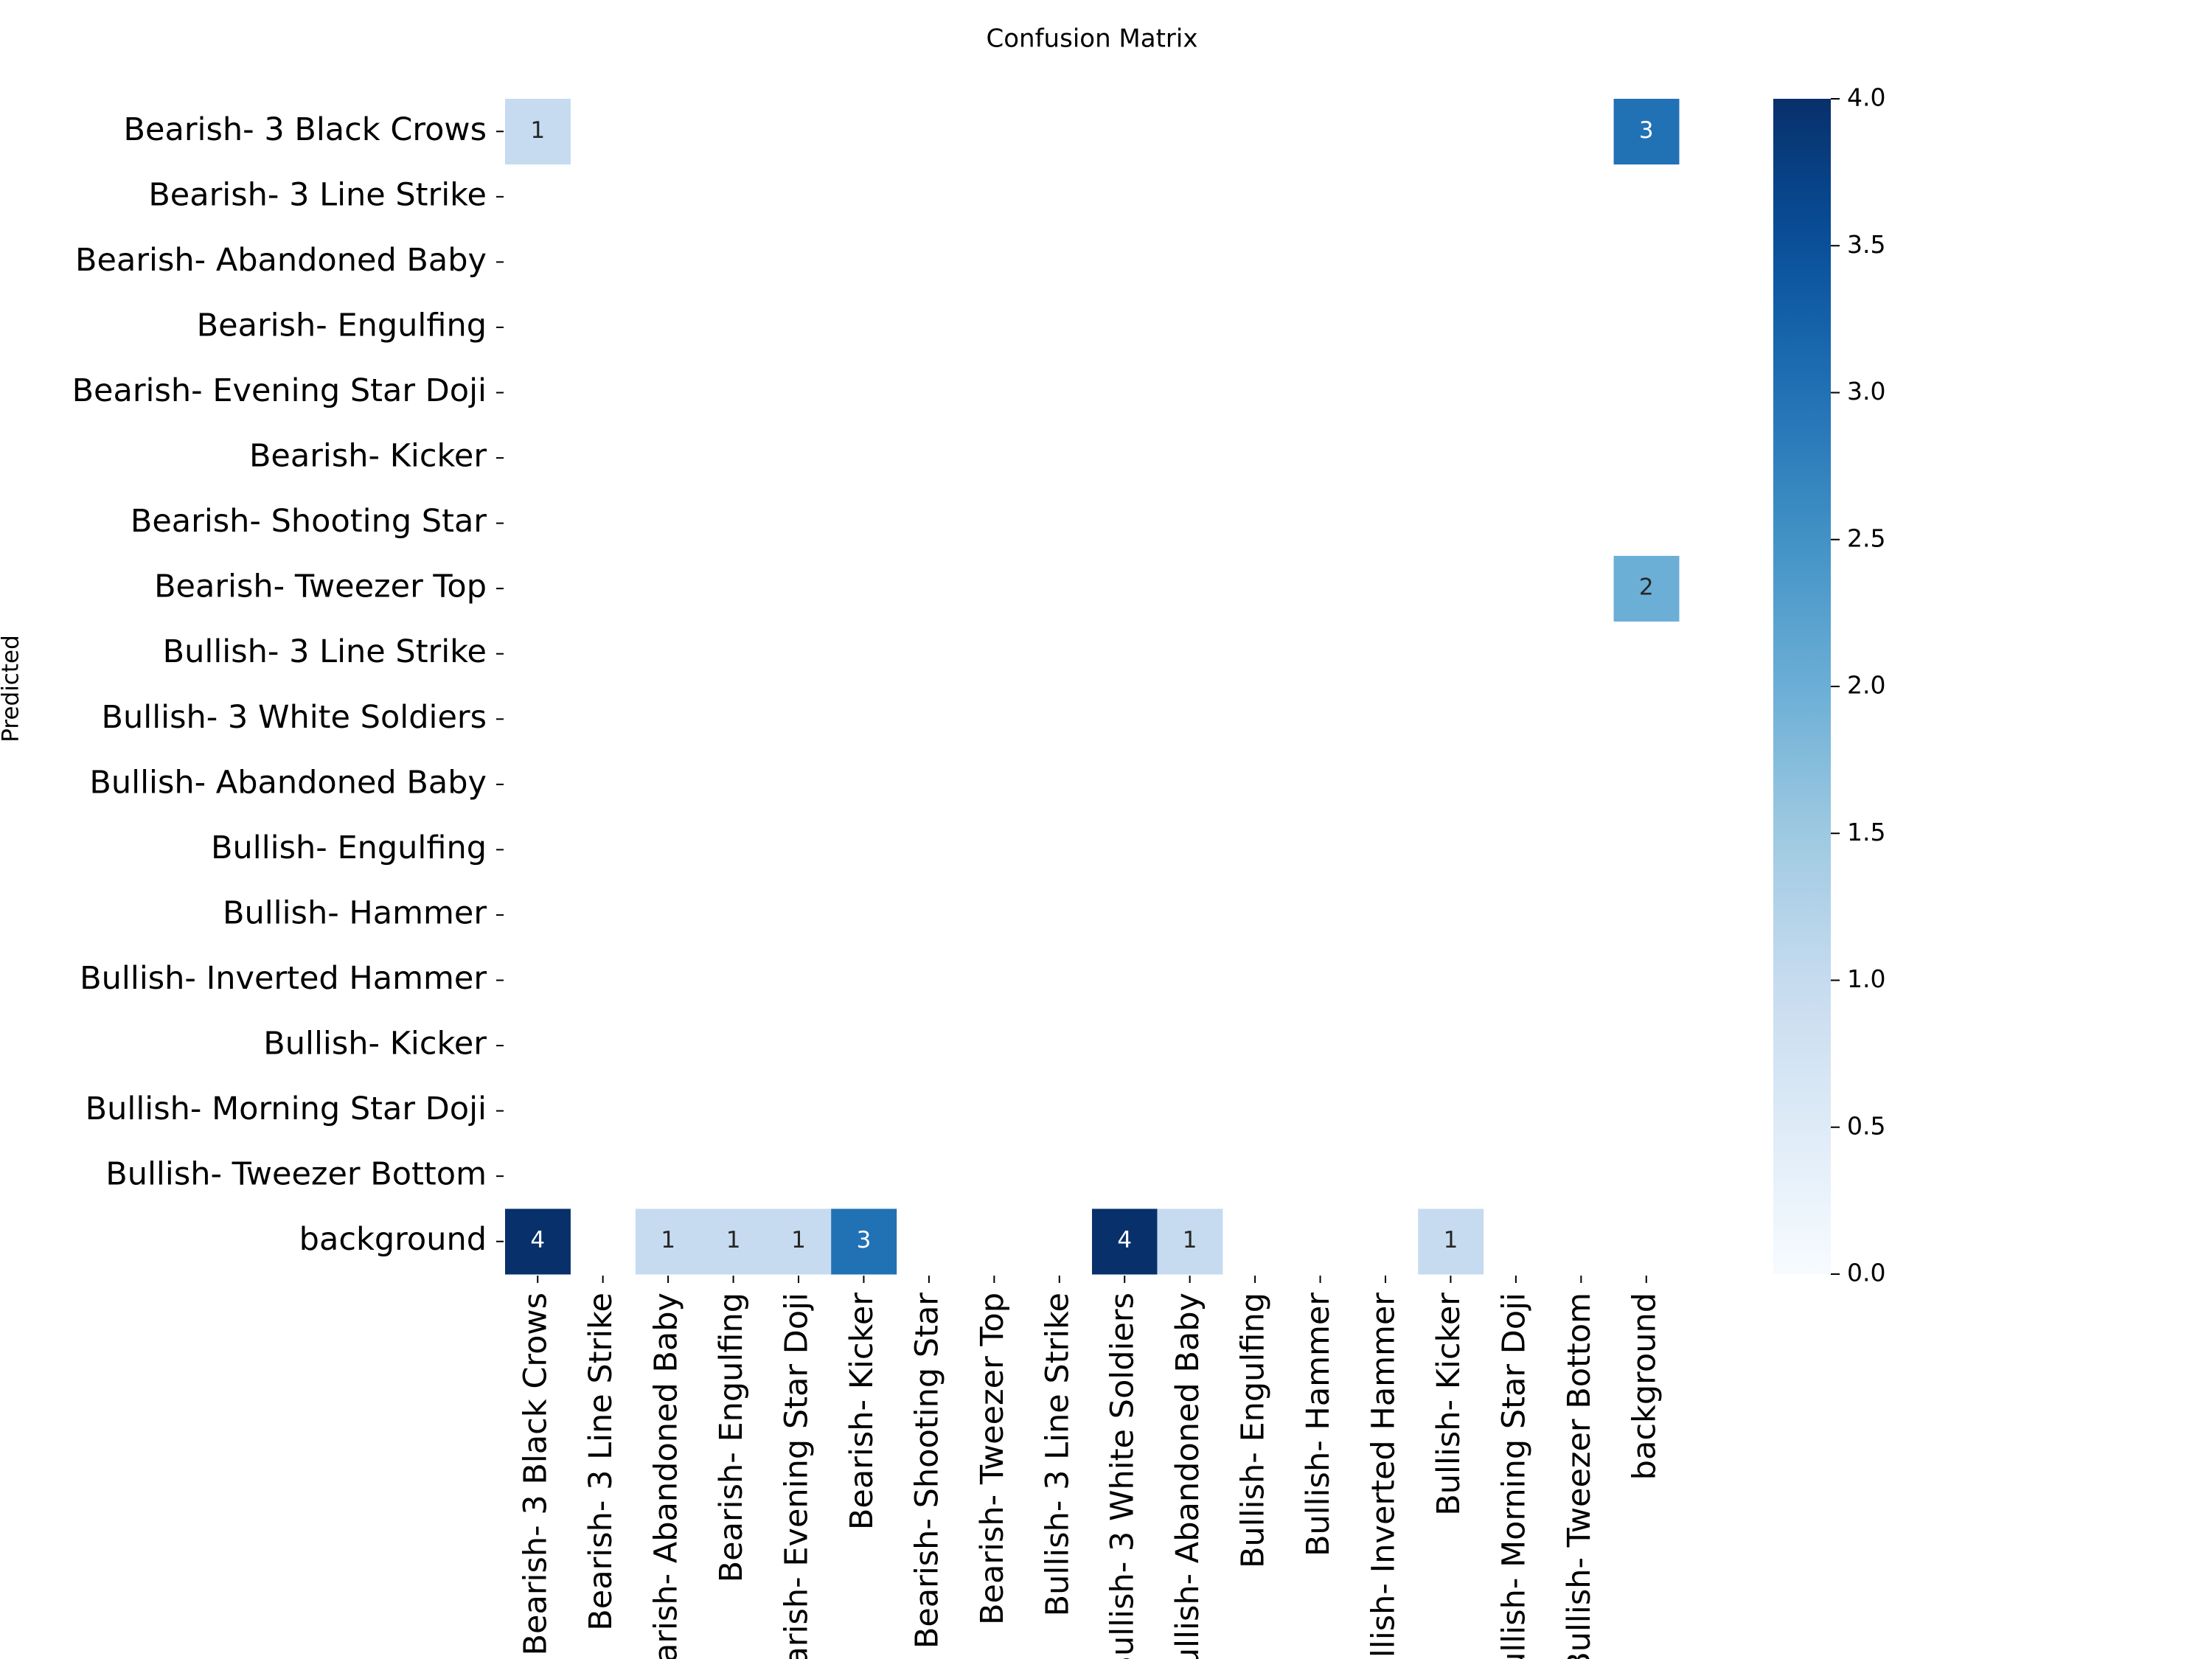 This screenshot has height=1659, width=2212. Describe the element at coordinates (12, 688) in the screenshot. I see `y-axis-label: Predicted` at that location.